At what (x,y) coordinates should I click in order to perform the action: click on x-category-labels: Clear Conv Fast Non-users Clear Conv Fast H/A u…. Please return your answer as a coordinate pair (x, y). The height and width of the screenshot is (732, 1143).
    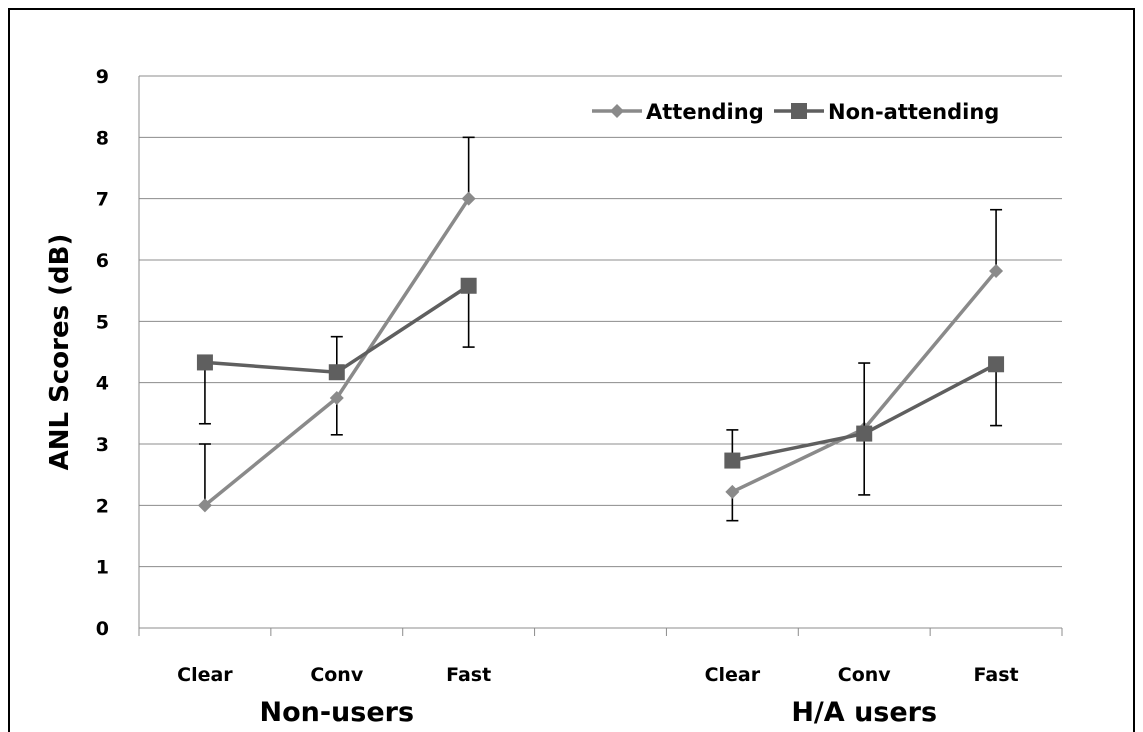
    Looking at the image, I should click on (597, 696).